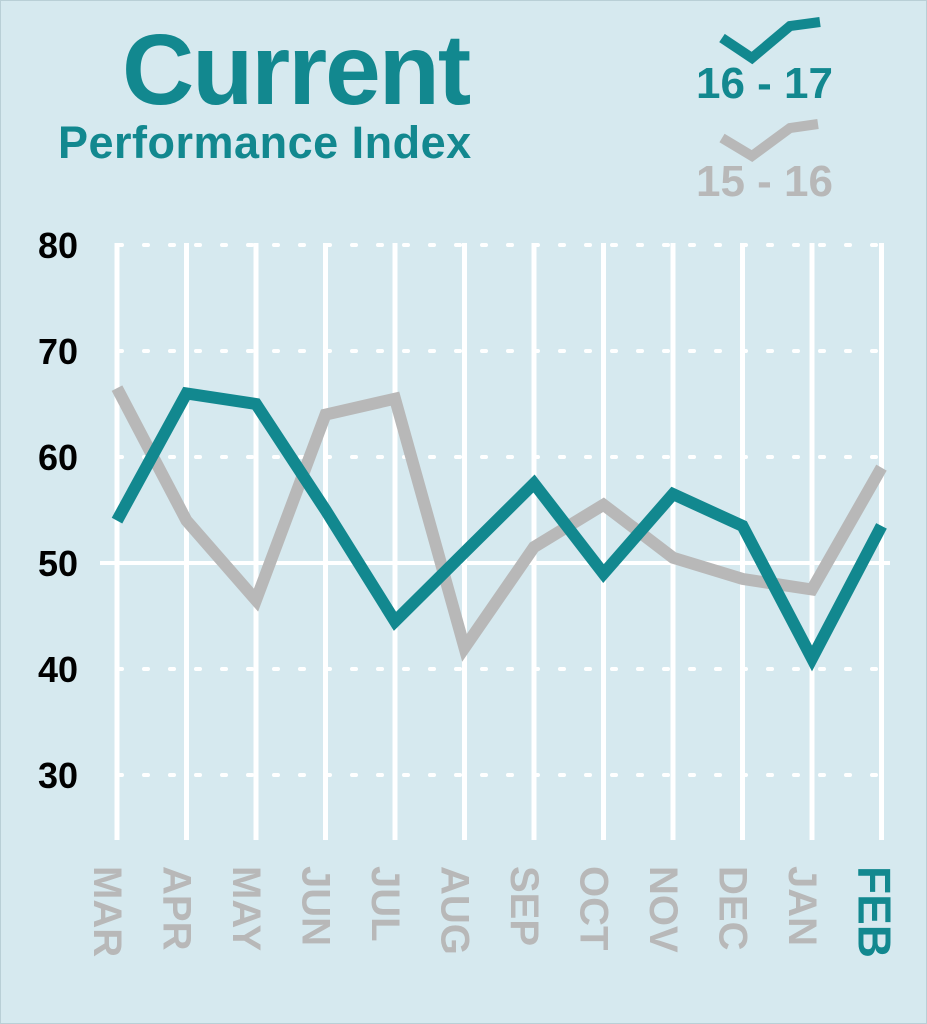  What do you see at coordinates (58, 245) in the screenshot?
I see `y-tick-label-80: 80` at bounding box center [58, 245].